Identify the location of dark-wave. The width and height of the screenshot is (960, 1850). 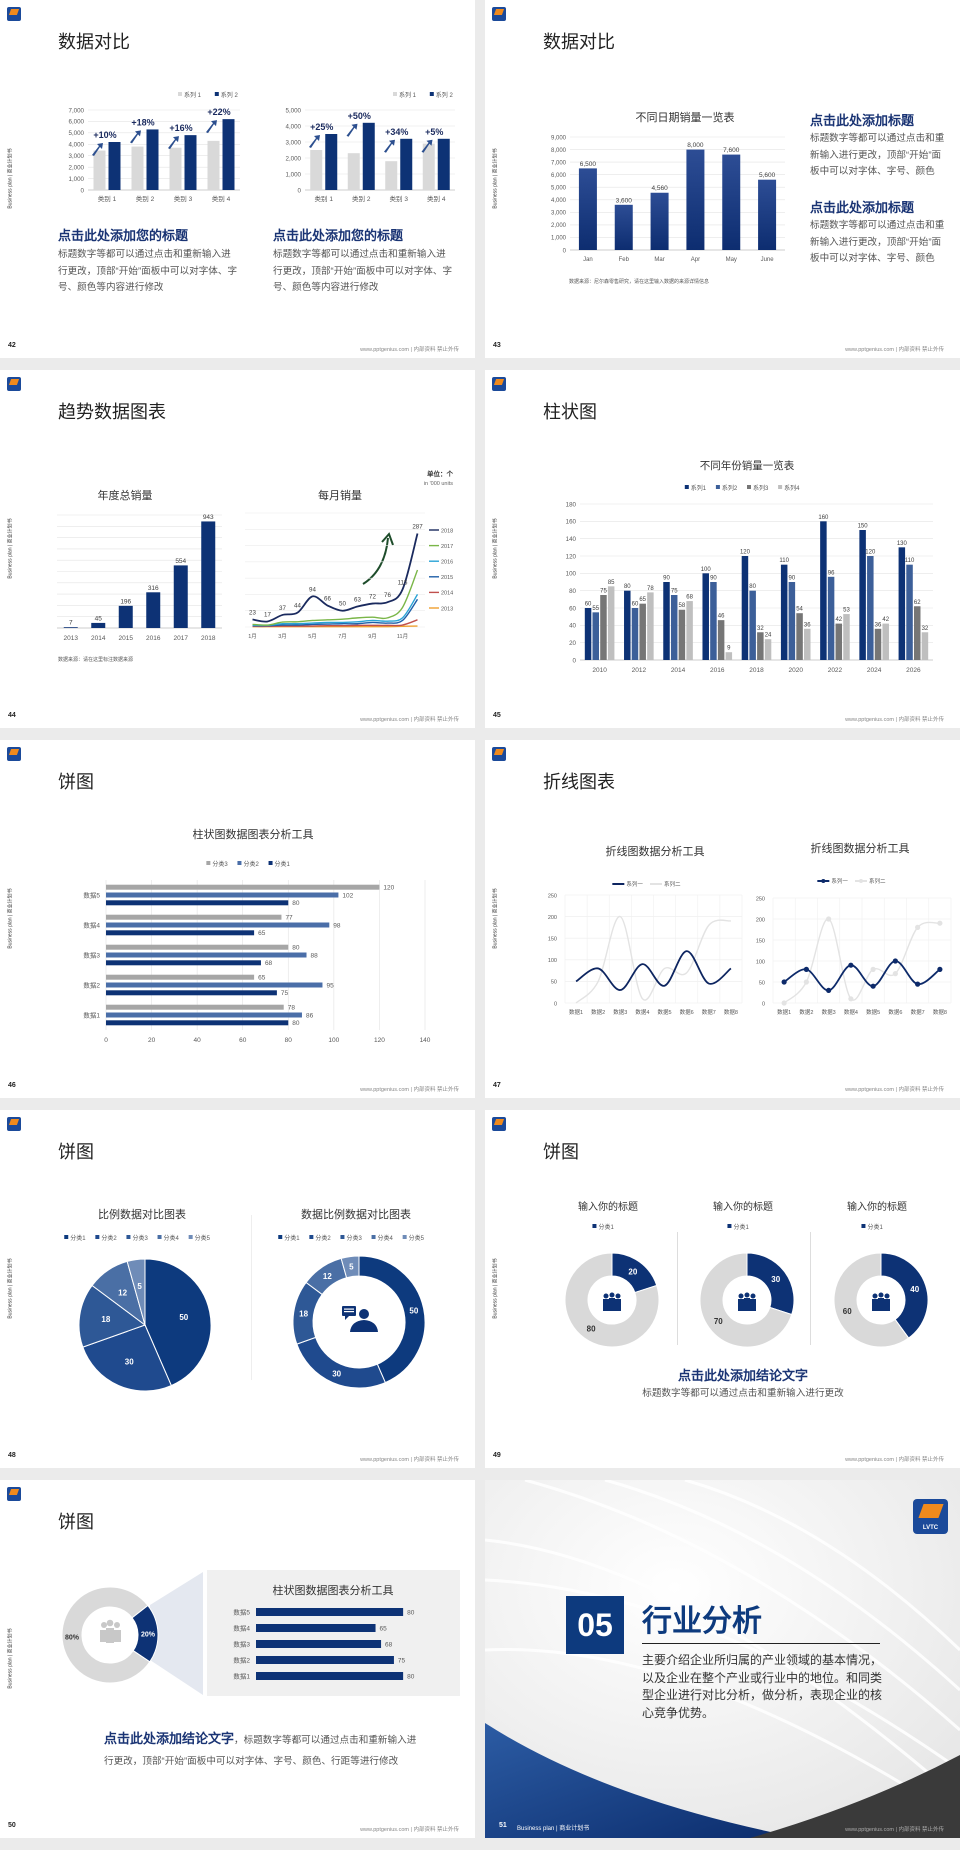
(855, 1796).